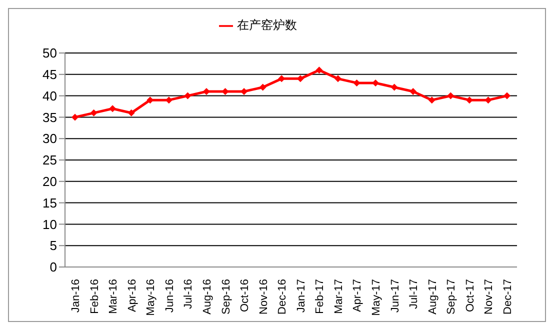  Describe the element at coordinates (508, 296) in the screenshot. I see `x-tick-label: Dec-17` at that location.